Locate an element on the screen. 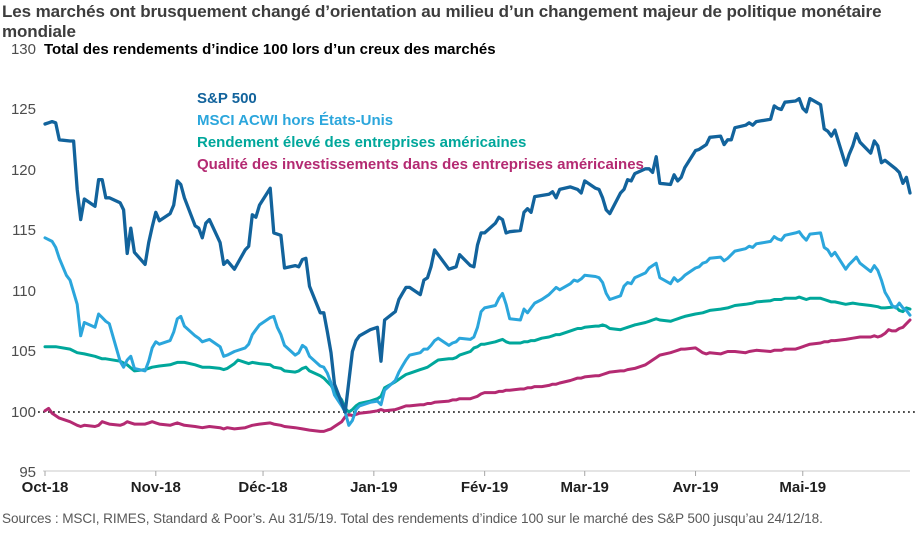  x-axis-label-Avr-19: Avr-19 is located at coordinates (695, 487).